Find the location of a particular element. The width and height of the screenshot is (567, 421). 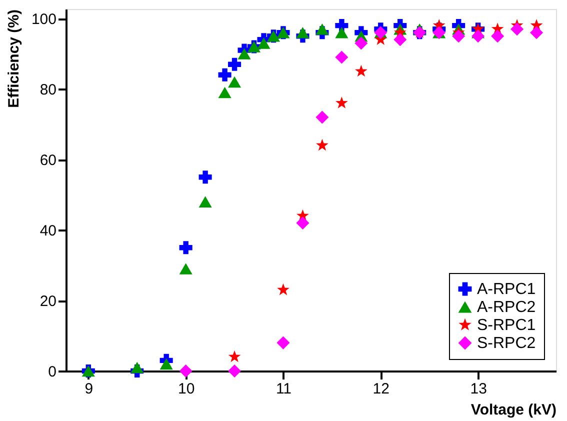

x-tick-label: 13 is located at coordinates (478, 389).